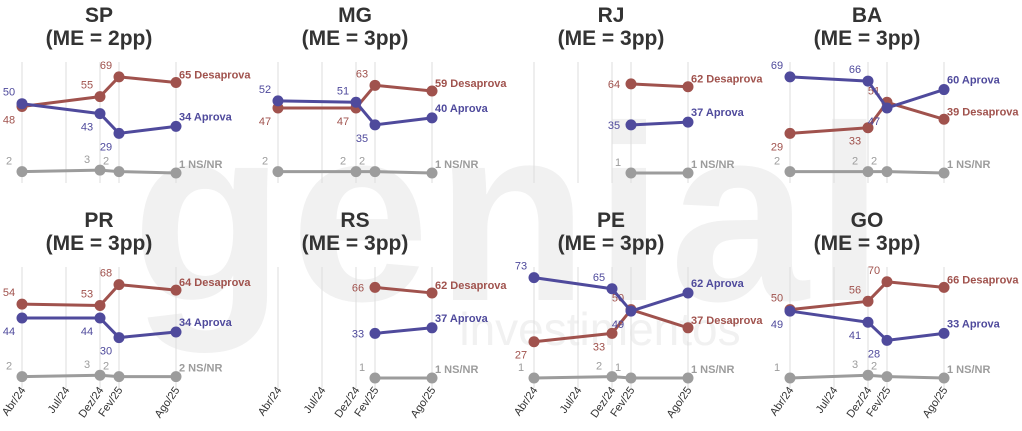  What do you see at coordinates (611, 220) in the screenshot?
I see `panel-title: PE` at bounding box center [611, 220].